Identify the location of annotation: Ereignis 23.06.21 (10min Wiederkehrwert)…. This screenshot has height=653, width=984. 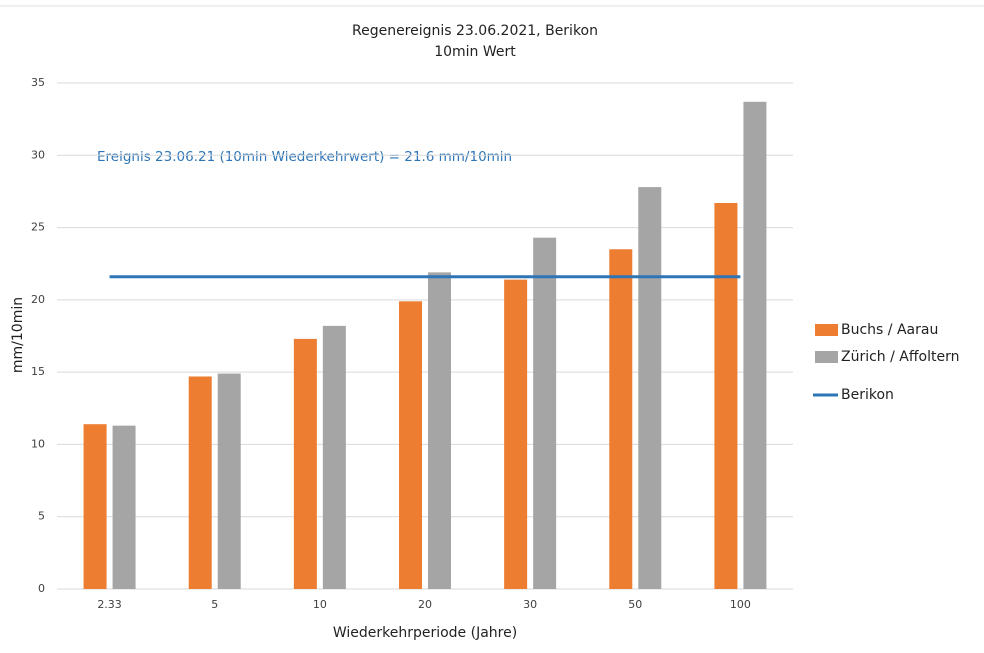
(304, 157).